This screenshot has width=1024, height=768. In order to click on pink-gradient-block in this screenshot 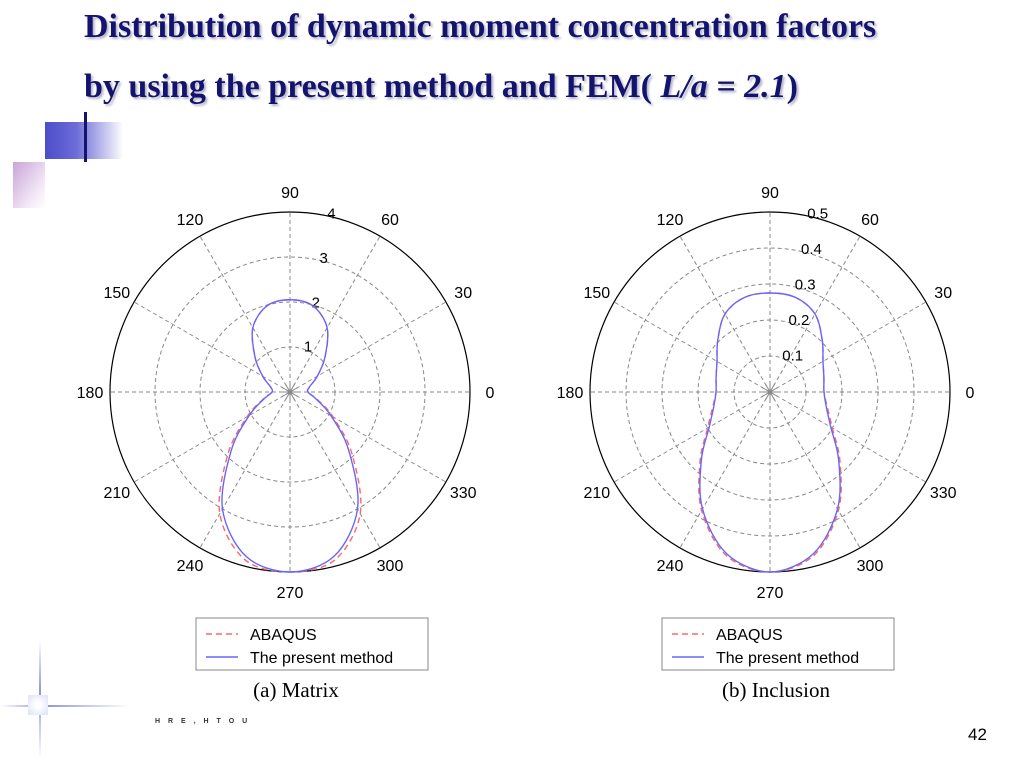, I will do `click(29, 185)`.